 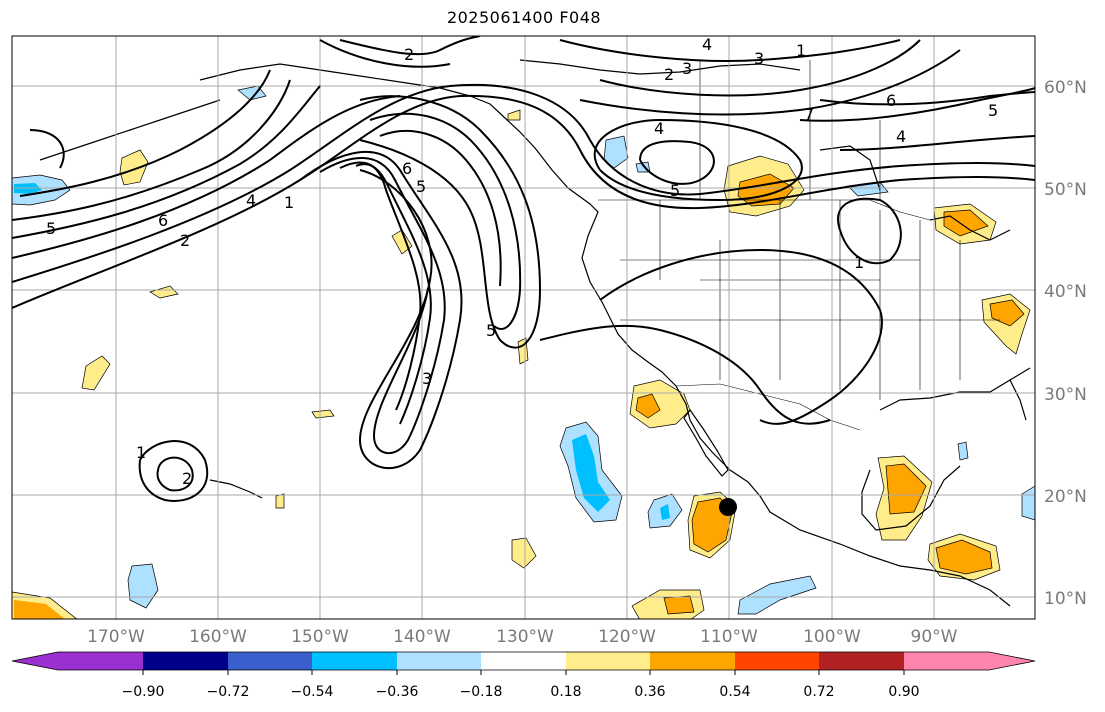 I want to click on coastline-gulf-mx, so click(x=911, y=498).